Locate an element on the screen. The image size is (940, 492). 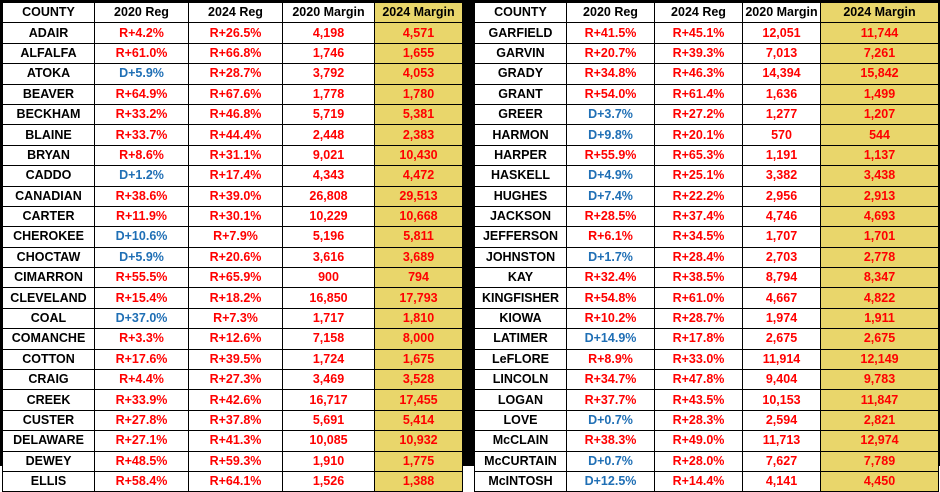
reg-2020-cell: R+27.1% is located at coordinates (141, 441).